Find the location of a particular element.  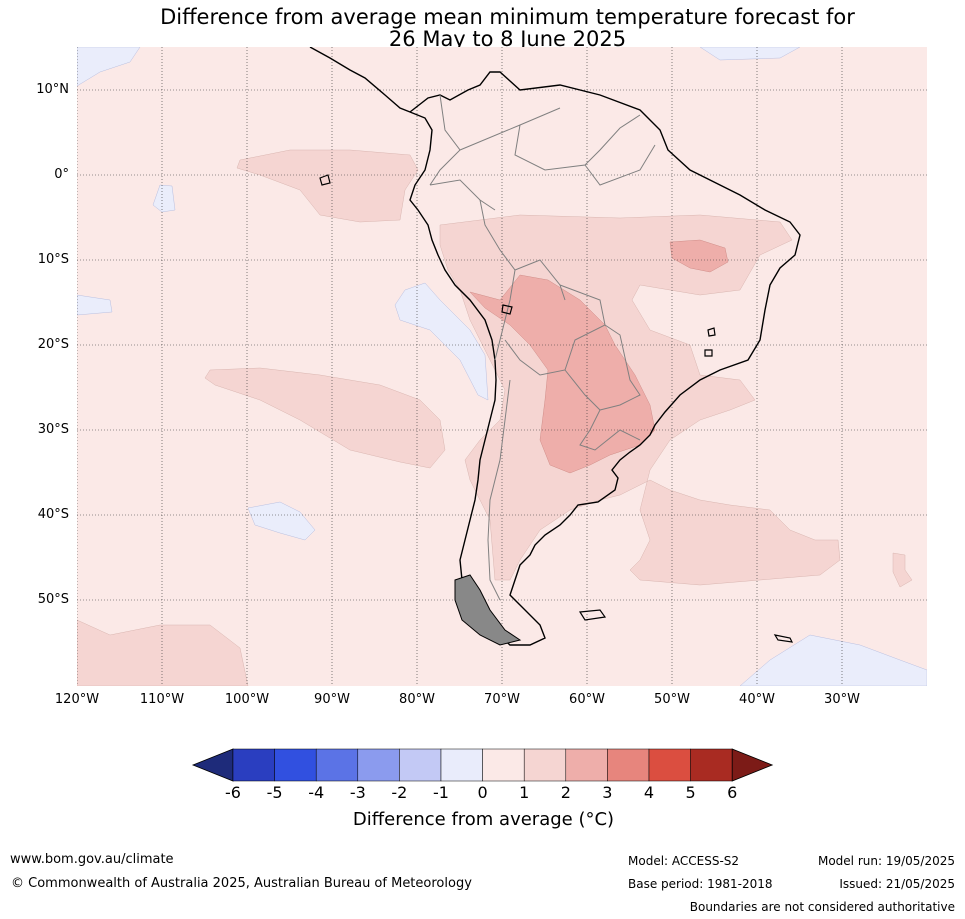

lon-label-80w: 80°W is located at coordinates (417, 699).